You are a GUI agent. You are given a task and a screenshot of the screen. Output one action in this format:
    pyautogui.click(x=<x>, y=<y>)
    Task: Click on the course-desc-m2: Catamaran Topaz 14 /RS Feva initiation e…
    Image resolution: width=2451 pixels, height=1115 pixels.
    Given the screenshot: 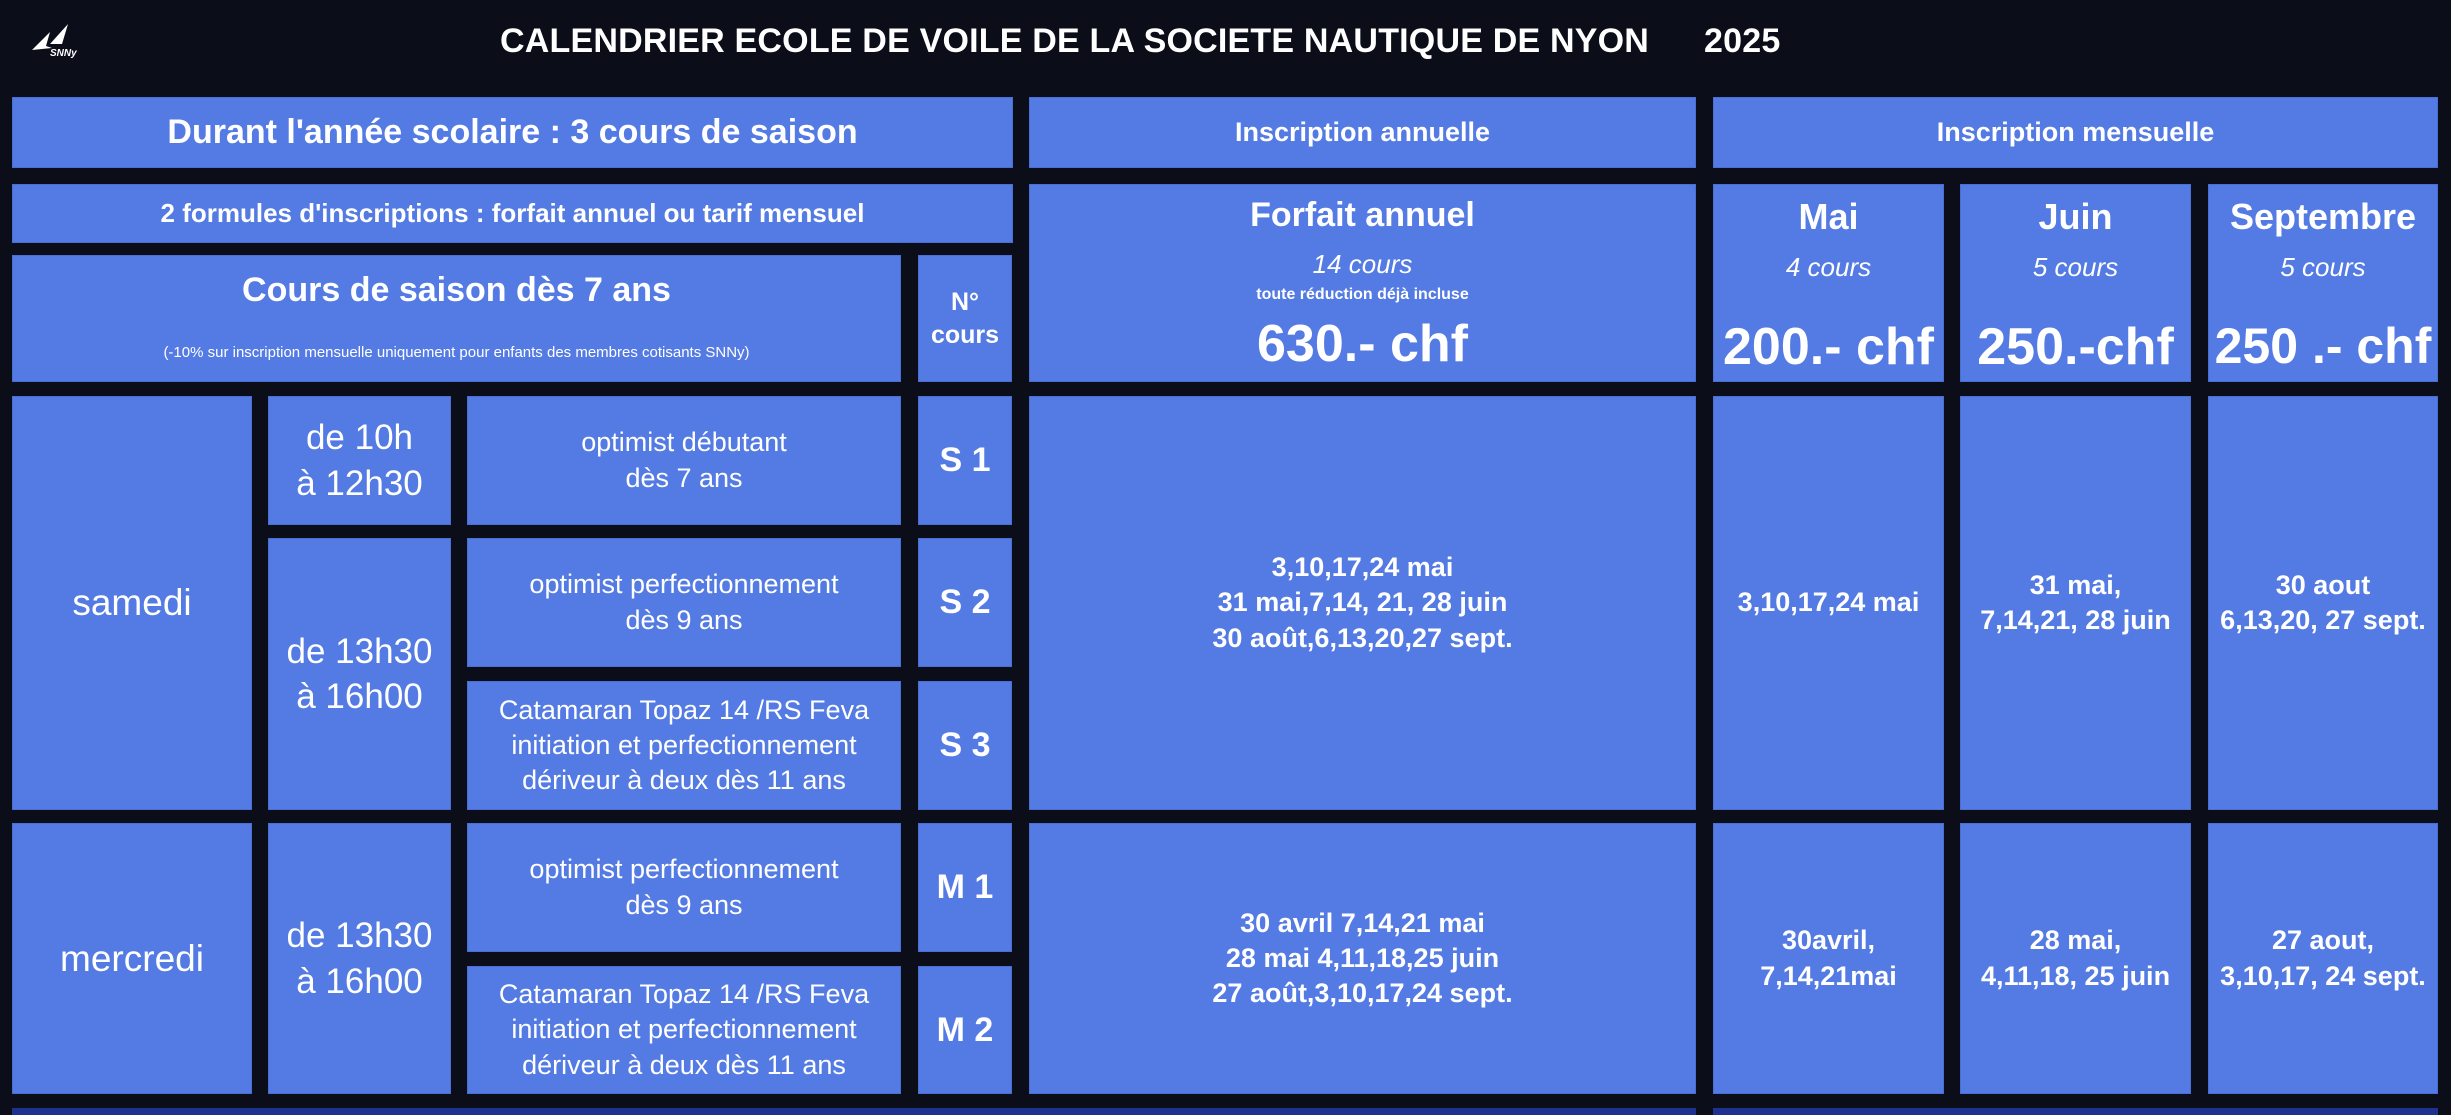 What is the action you would take?
    pyautogui.click(x=684, y=1030)
    